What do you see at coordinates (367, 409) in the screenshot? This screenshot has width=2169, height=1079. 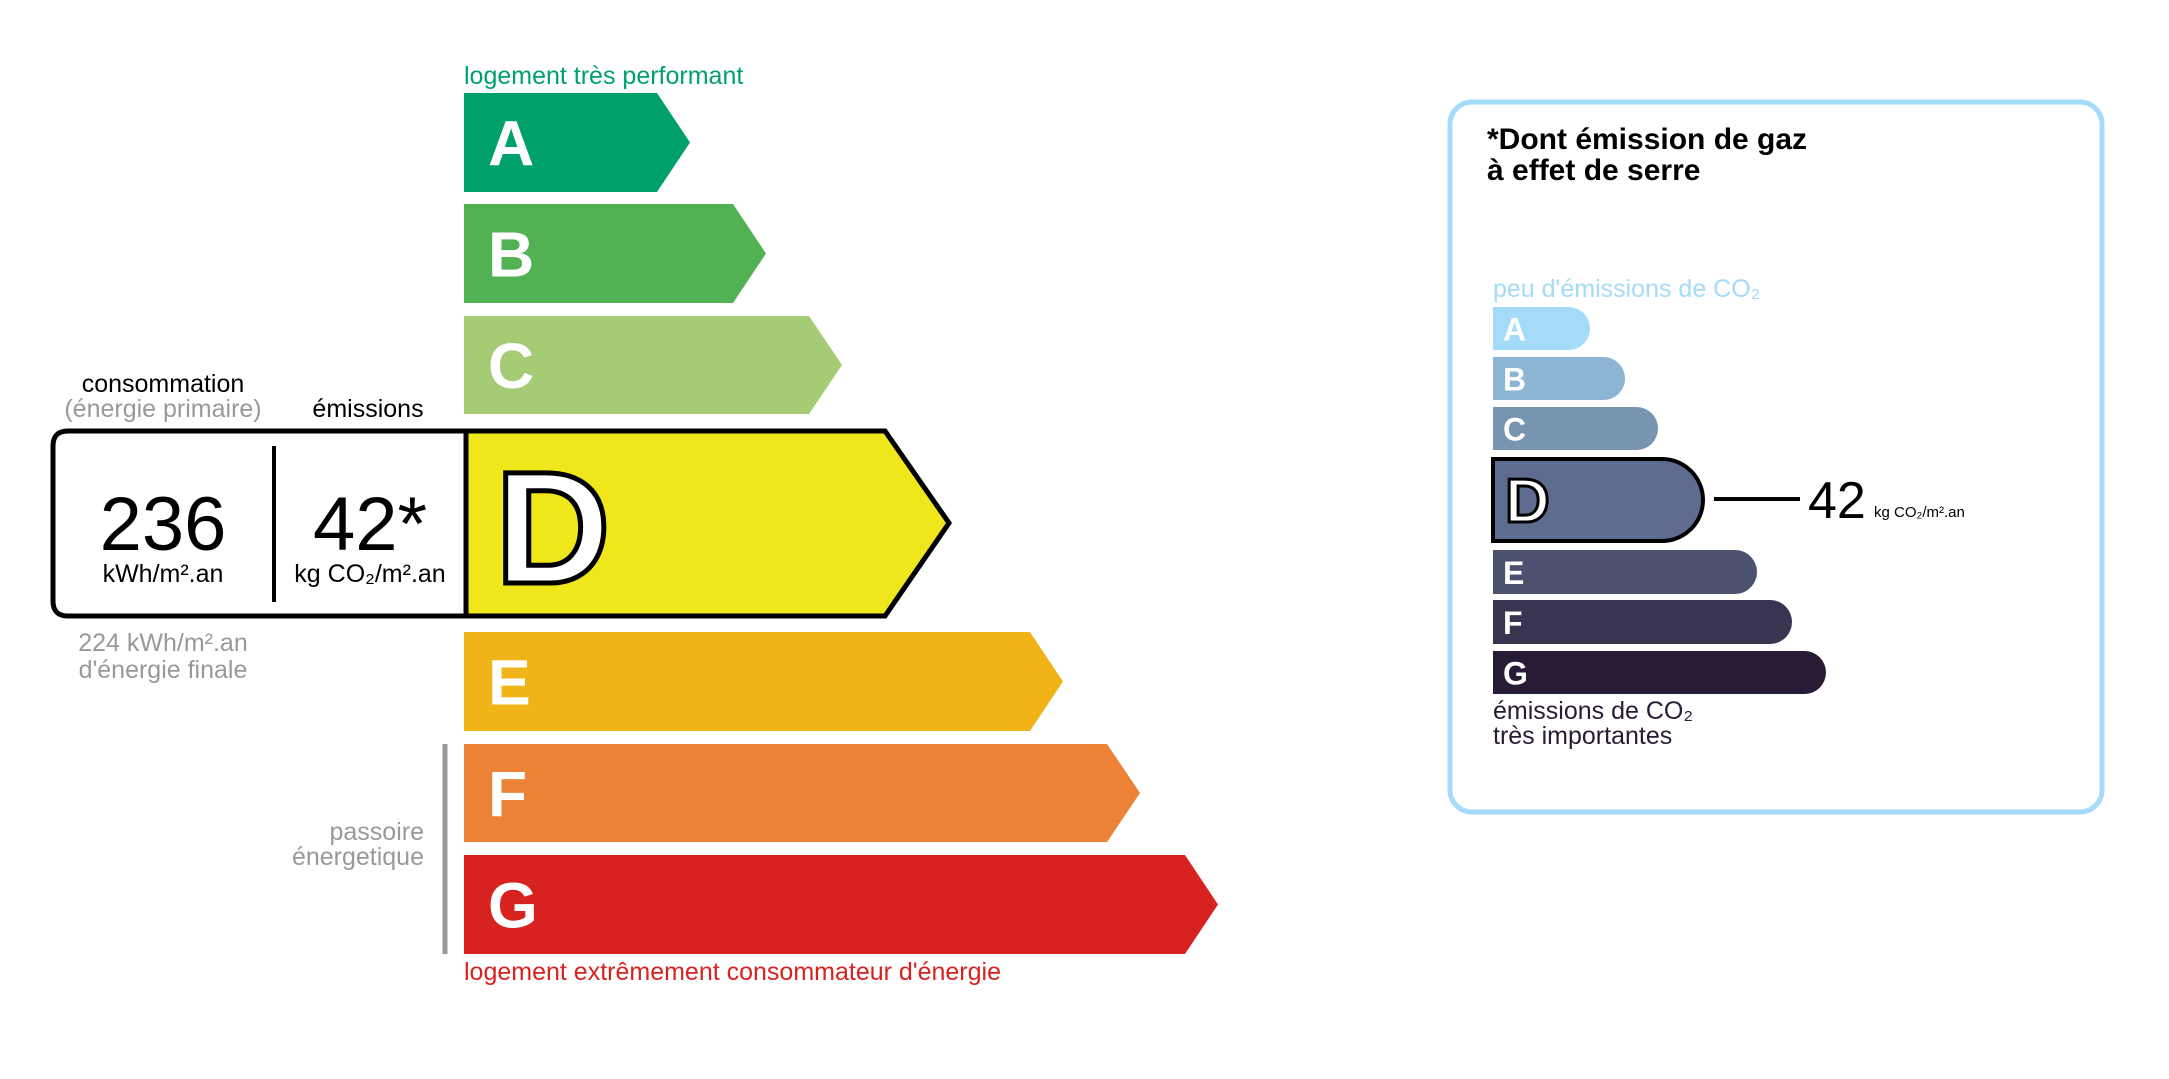 I see `emissions-heading: émissions` at bounding box center [367, 409].